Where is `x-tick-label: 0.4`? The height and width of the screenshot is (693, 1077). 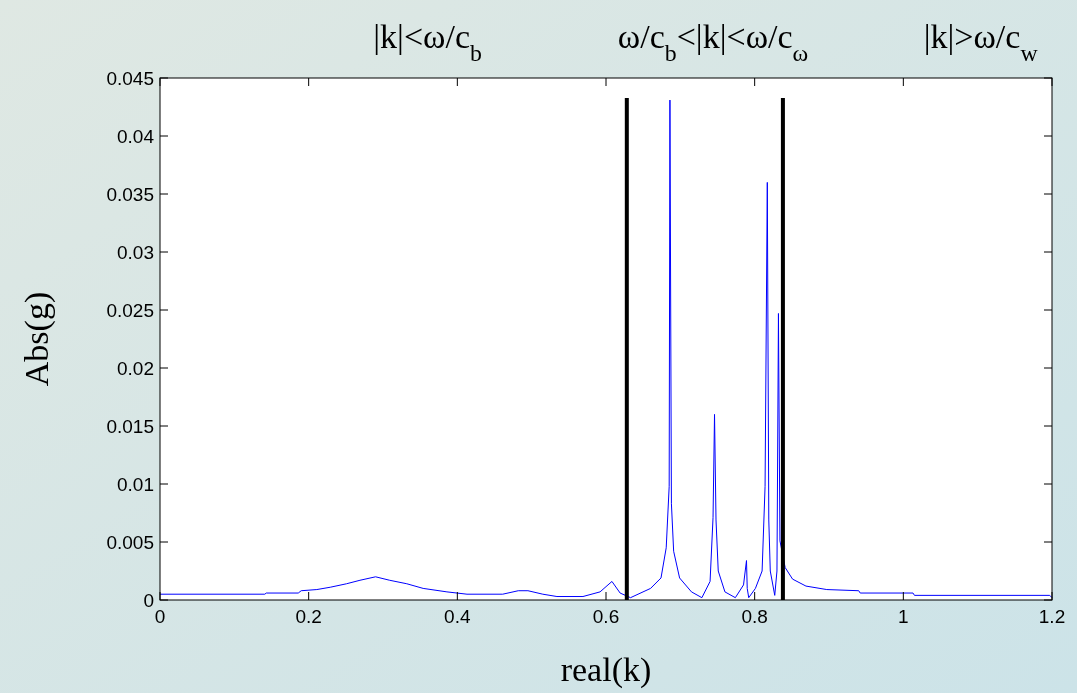
x-tick-label: 0.4 is located at coordinates (457, 616).